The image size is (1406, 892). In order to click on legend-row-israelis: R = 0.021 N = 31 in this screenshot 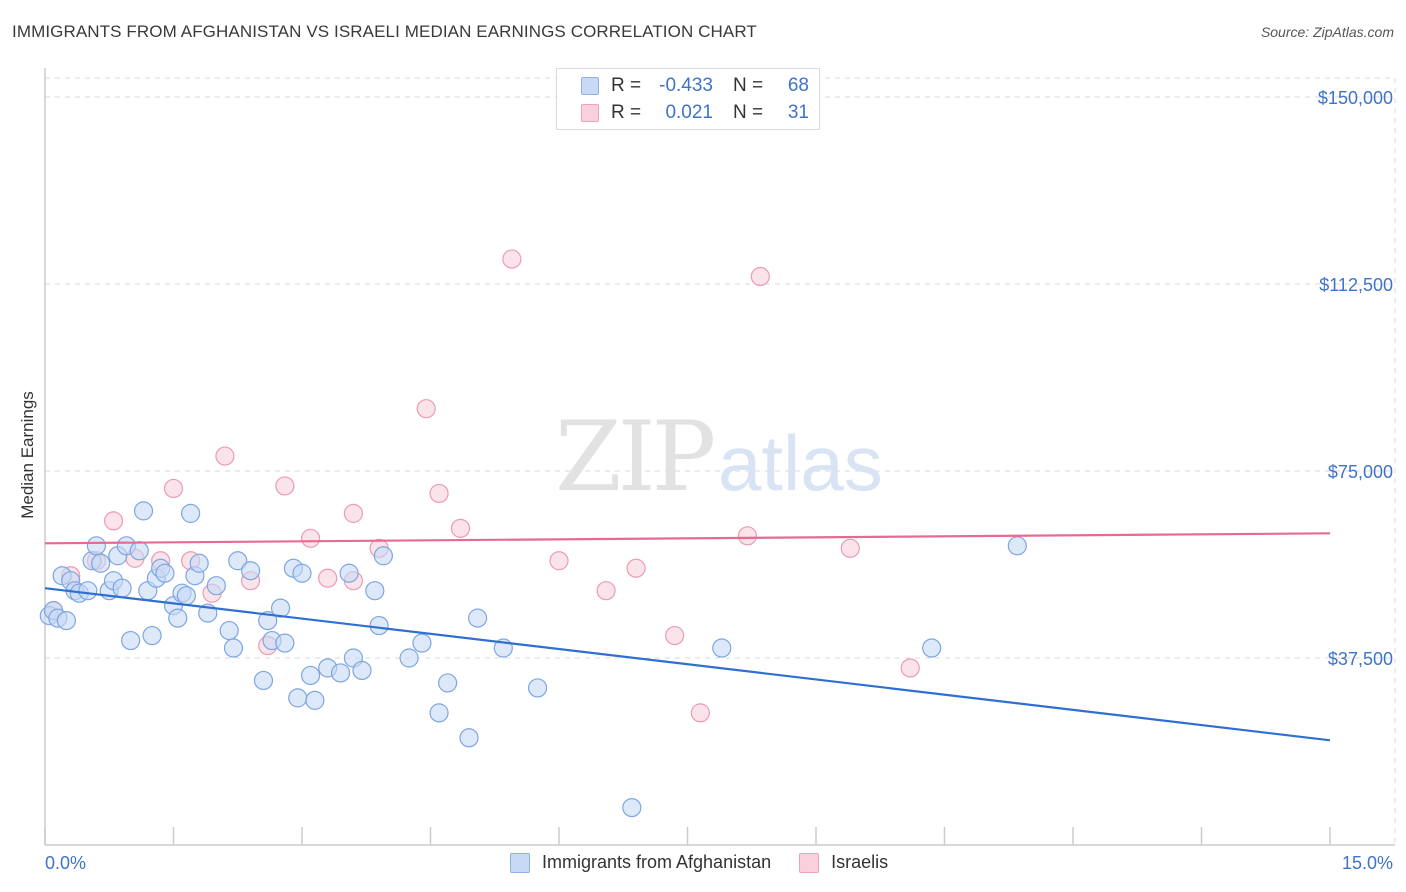, I will do `click(695, 113)`.